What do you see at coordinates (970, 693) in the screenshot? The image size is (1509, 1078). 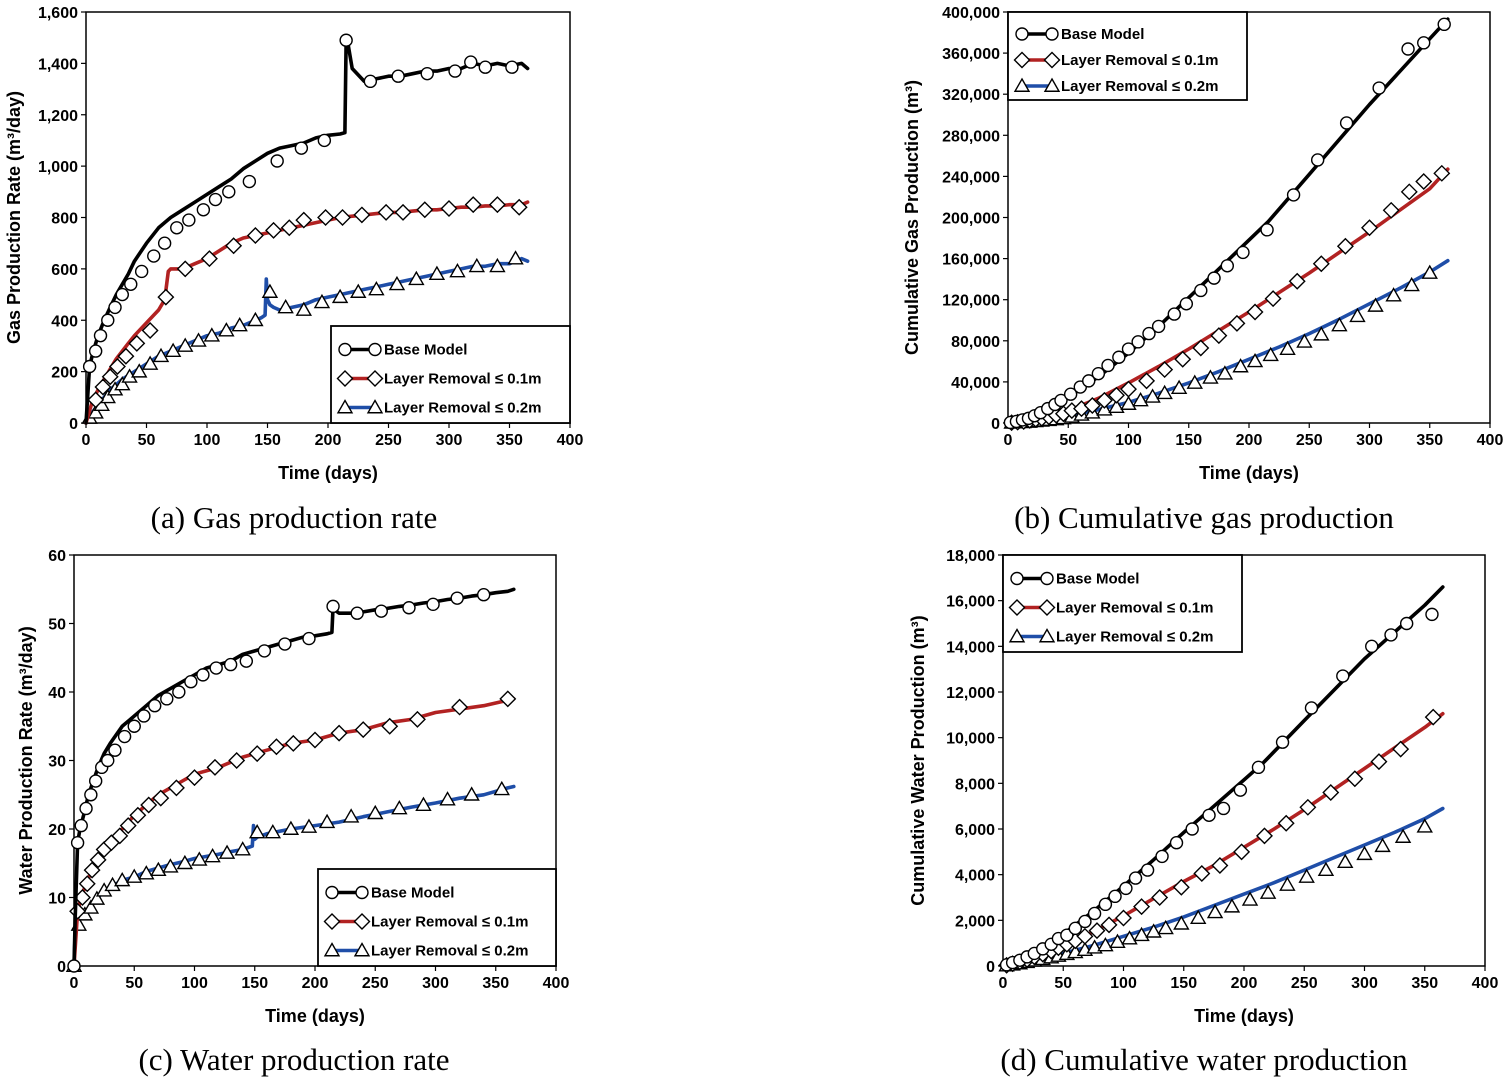 I see `y-tick-label: 12,000` at bounding box center [970, 693].